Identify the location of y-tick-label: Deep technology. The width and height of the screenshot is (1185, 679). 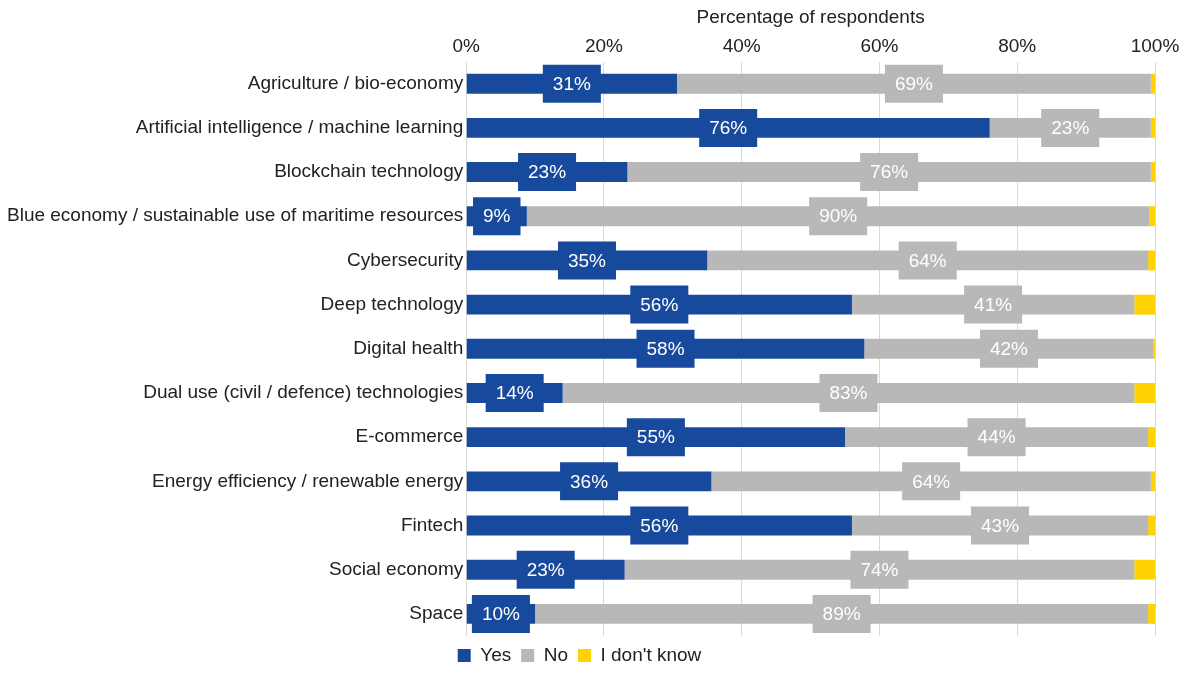
(392, 303).